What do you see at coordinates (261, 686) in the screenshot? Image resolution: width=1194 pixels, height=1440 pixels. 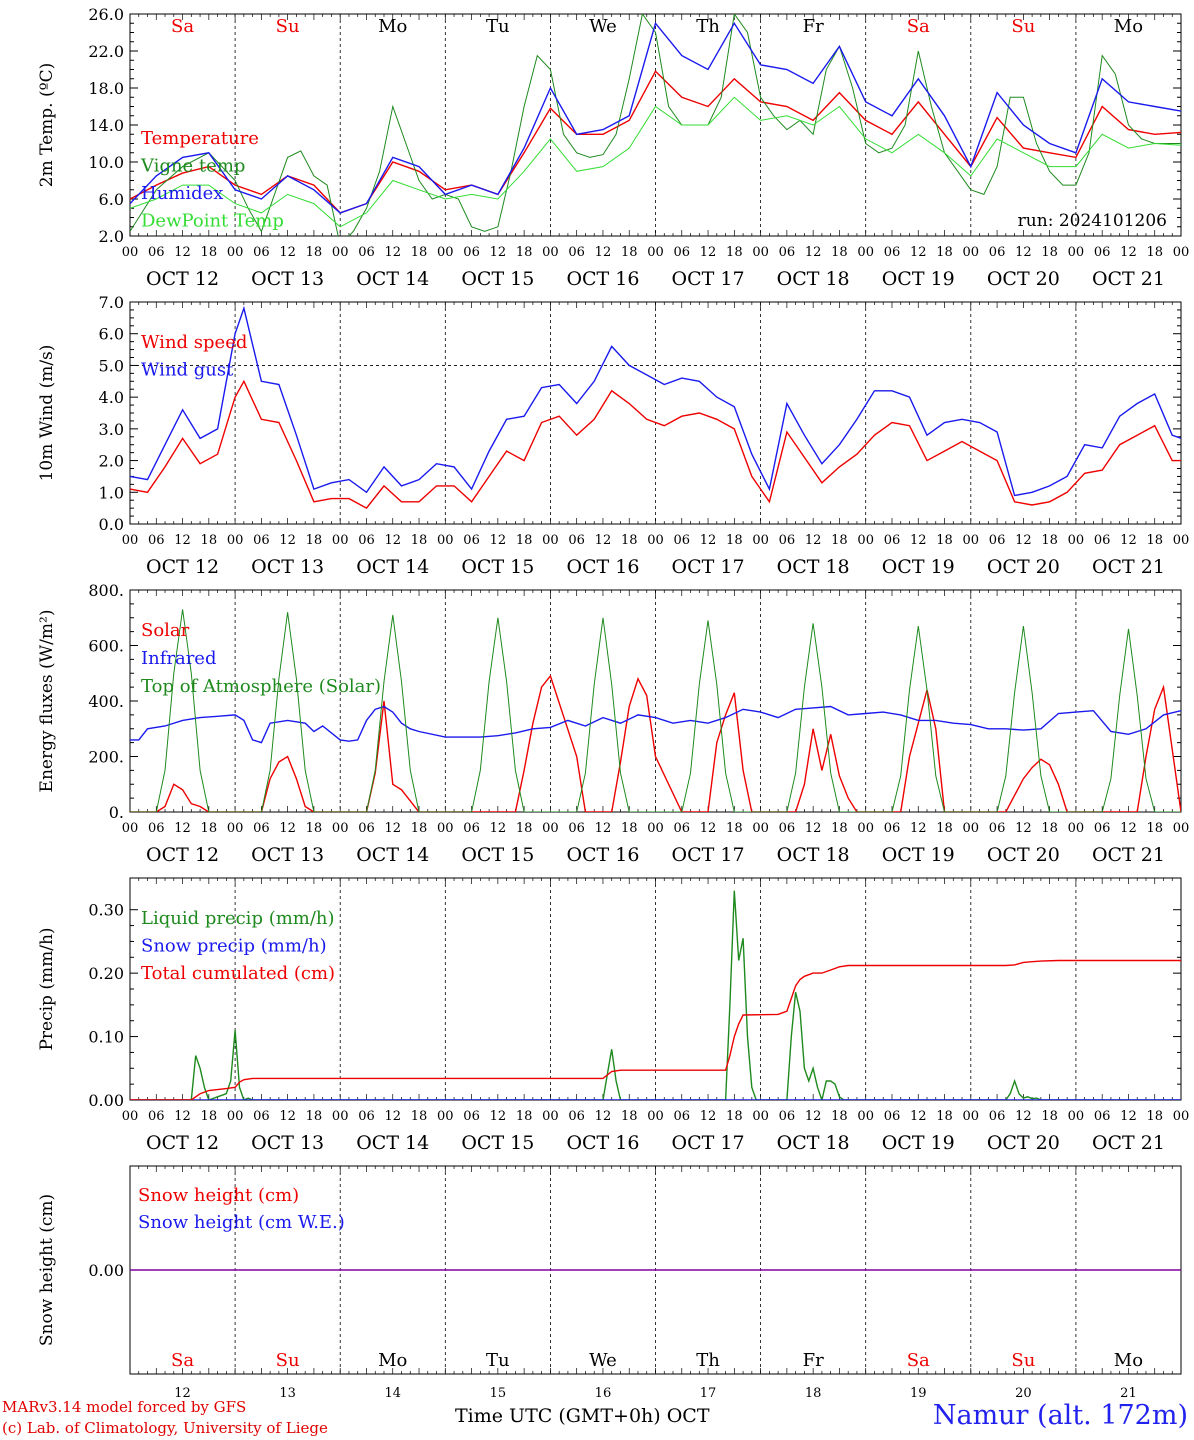 I see `legend-entry: Top of Atmosphere (Solar)` at bounding box center [261, 686].